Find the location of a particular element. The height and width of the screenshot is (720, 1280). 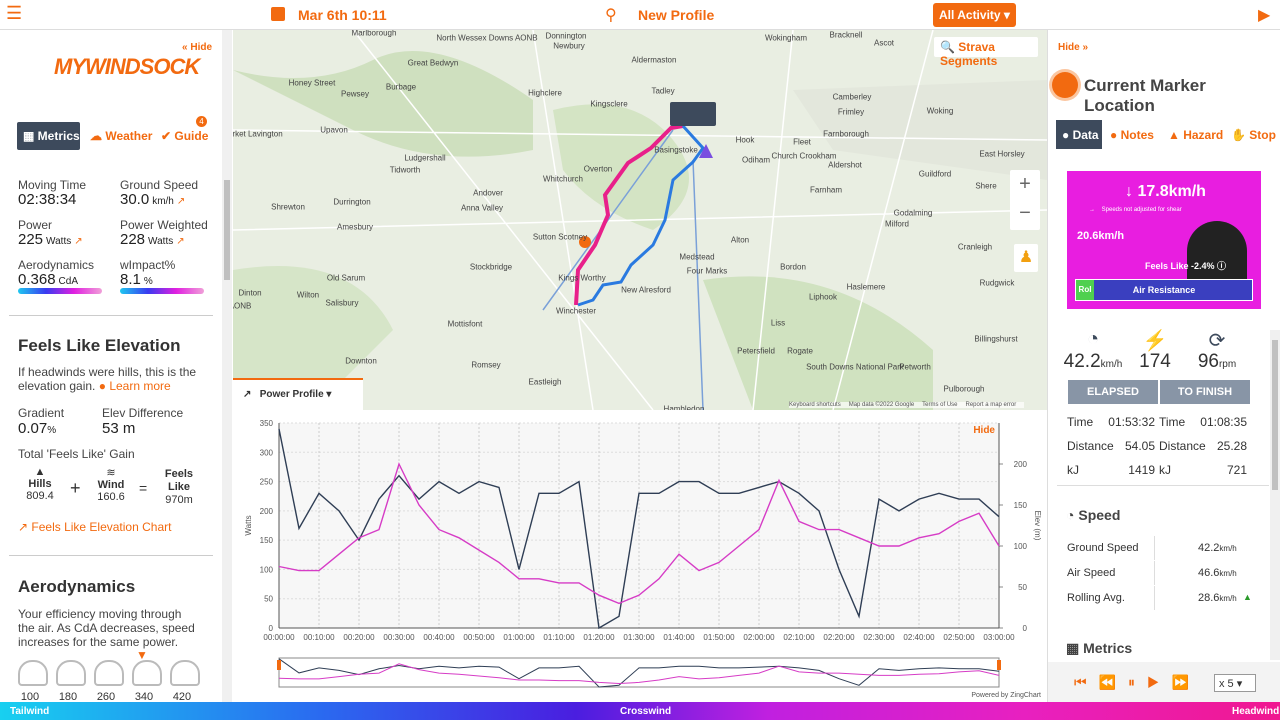

attribution-link: Keyboard shortcuts is located at coordinates (815, 405).